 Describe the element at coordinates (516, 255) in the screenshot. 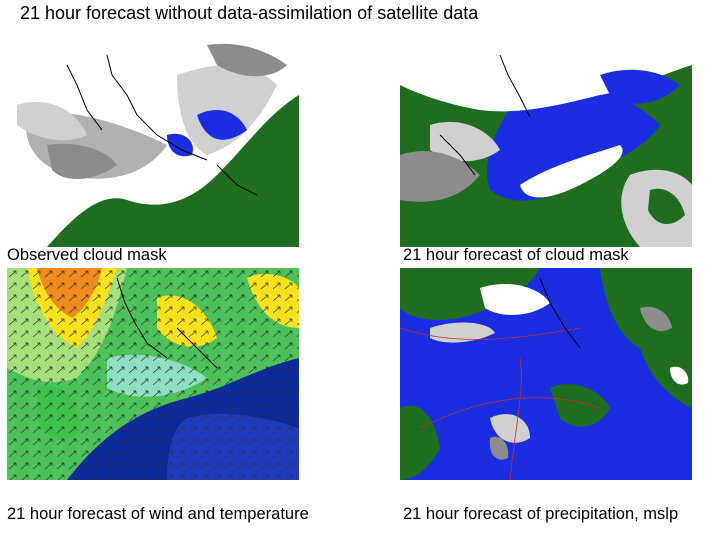

I see `forecast-cloud-mask-caption: 21 hour forecast of cloud mask` at that location.